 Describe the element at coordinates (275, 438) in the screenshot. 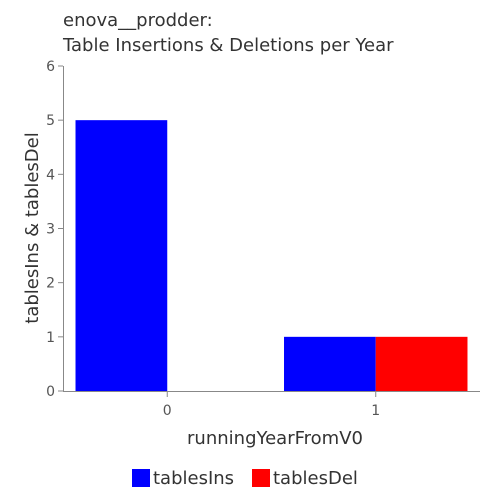

I see `x-axis-label: runningYearFromV0` at that location.